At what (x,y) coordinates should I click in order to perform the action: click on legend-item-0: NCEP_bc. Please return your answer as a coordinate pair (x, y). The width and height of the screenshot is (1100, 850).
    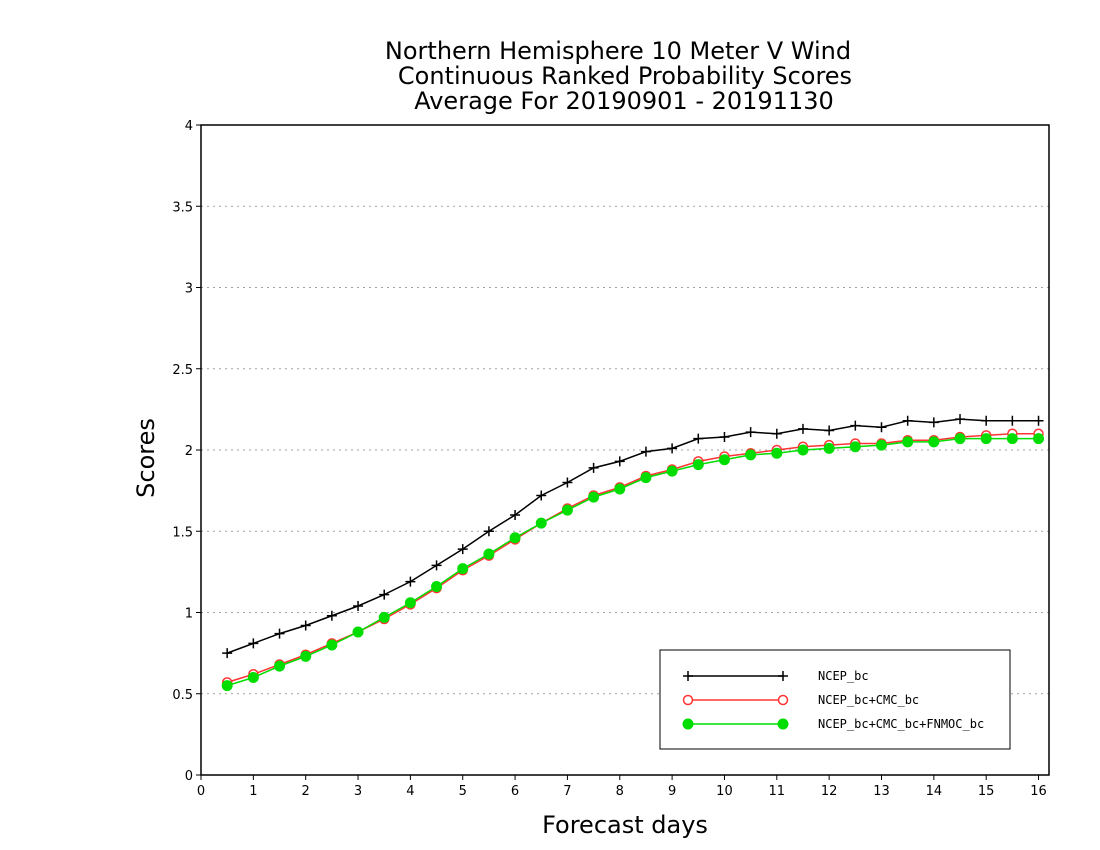
    Looking at the image, I should click on (776, 676).